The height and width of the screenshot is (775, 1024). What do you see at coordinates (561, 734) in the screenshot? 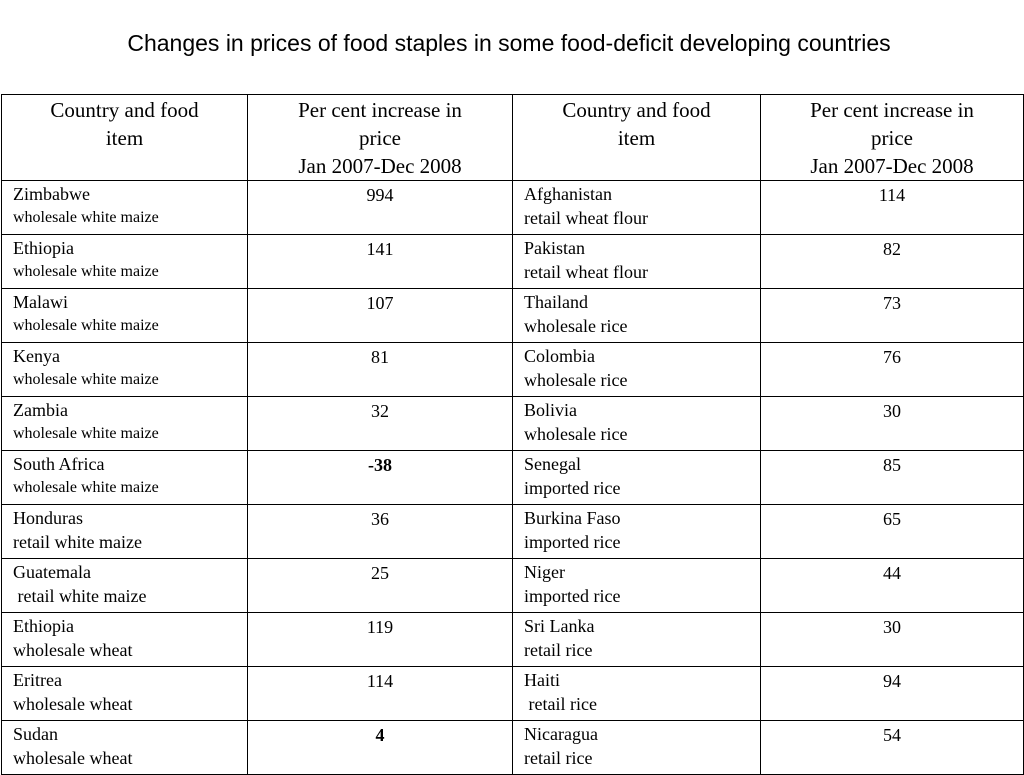
I see `country-name: Nicaragua` at bounding box center [561, 734].